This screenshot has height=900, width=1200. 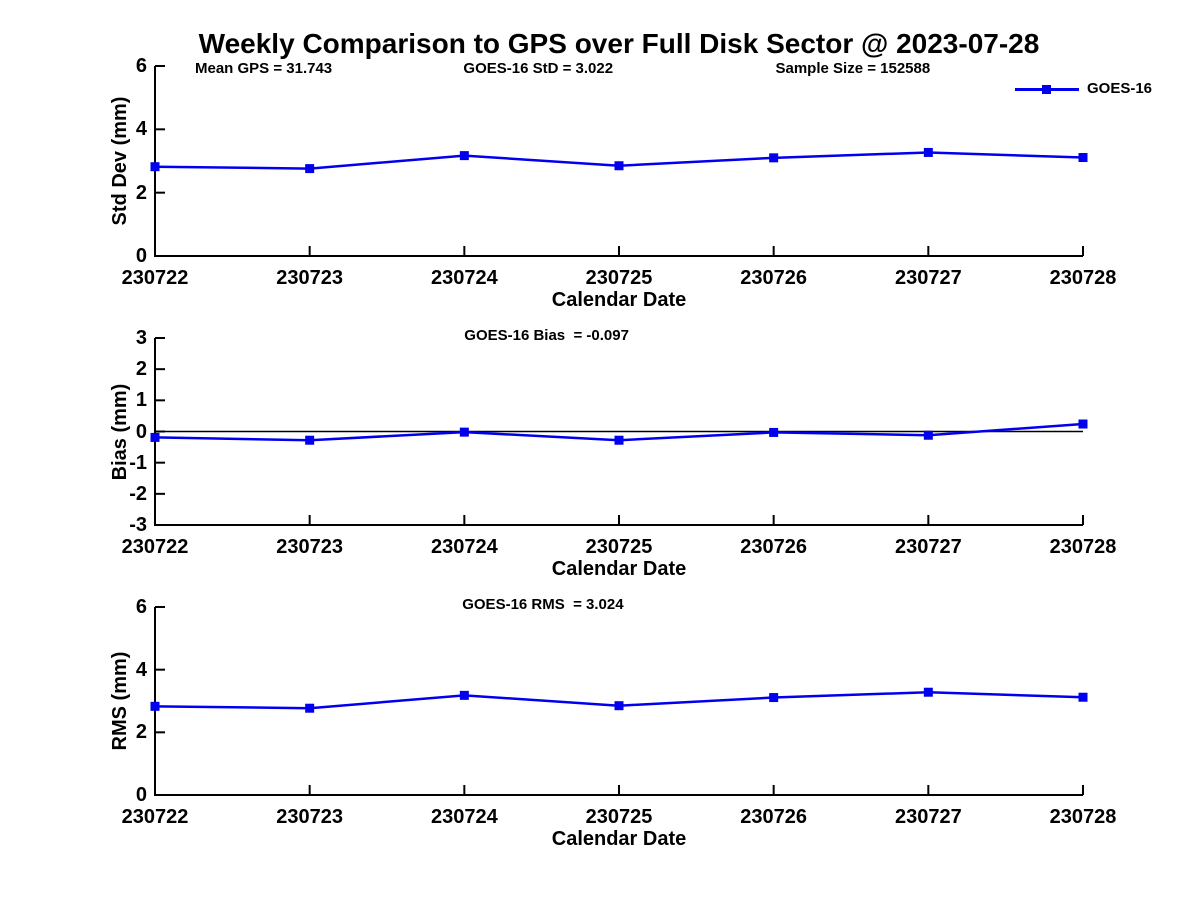 I want to click on stat-annotation: Sample Size = 152588, so click(x=853, y=68).